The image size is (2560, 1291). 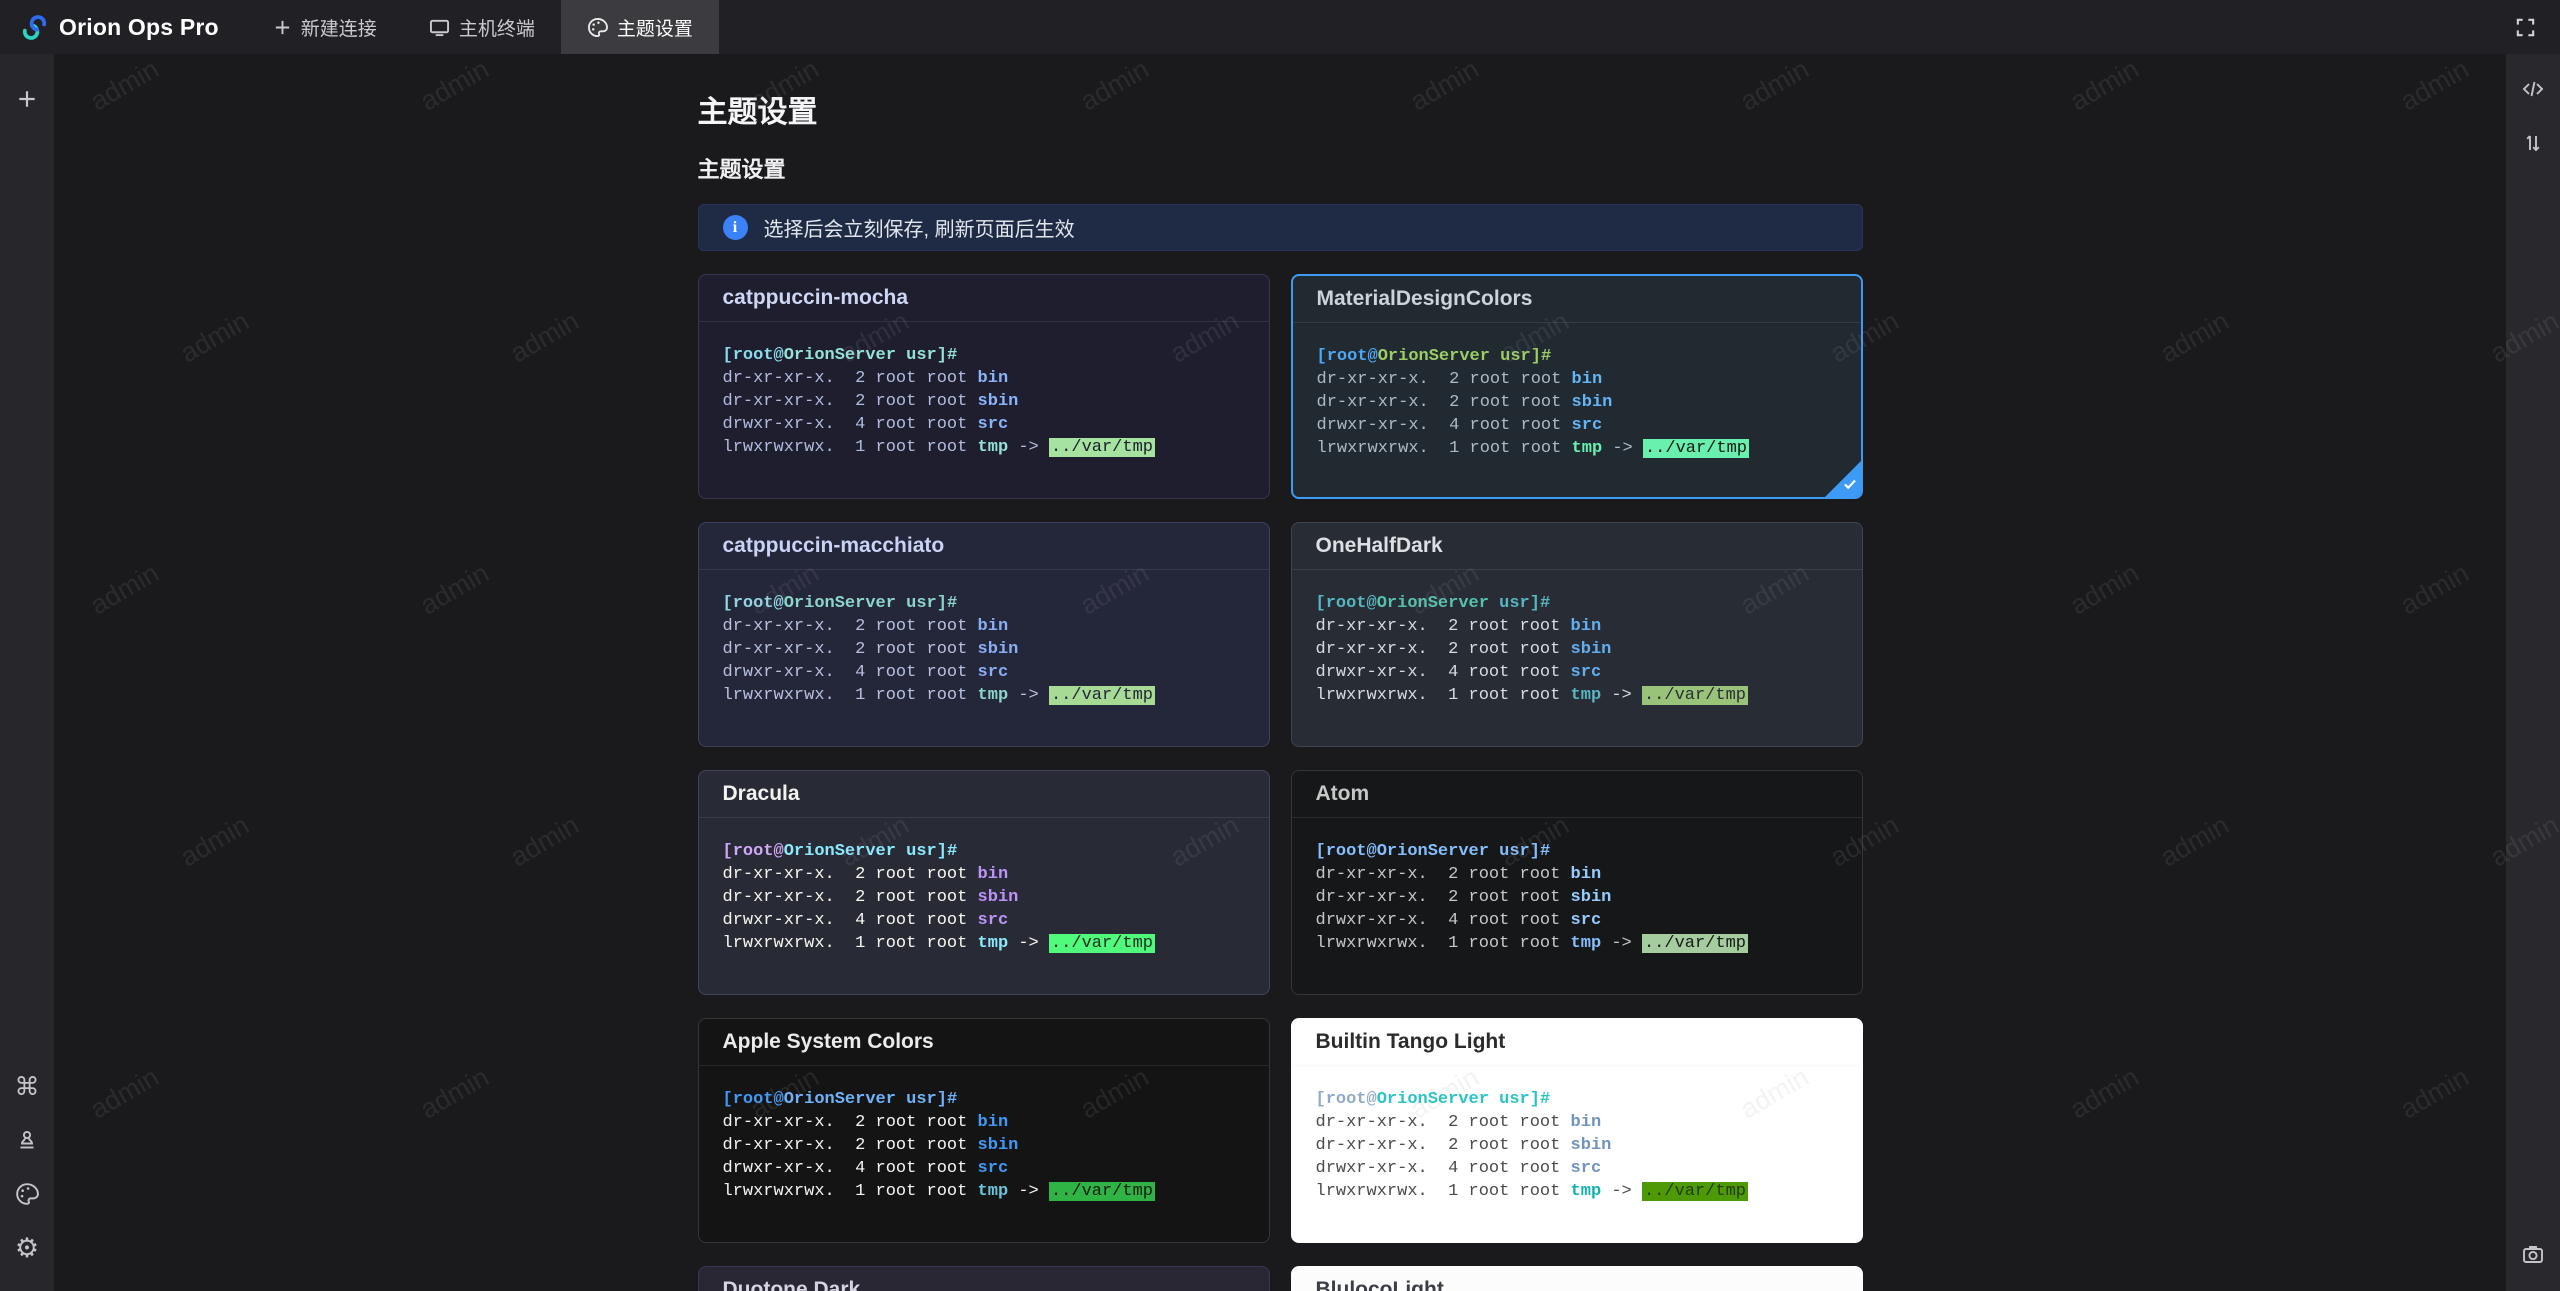 What do you see at coordinates (597, 27) in the screenshot?
I see `palette-icon` at bounding box center [597, 27].